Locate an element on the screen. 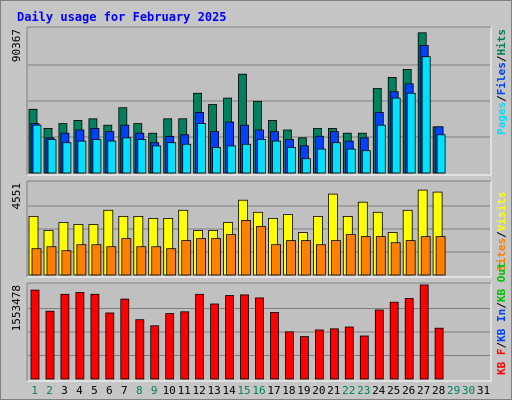 The image size is (512, 400). legend-entry: Hits is located at coordinates (501, 42).